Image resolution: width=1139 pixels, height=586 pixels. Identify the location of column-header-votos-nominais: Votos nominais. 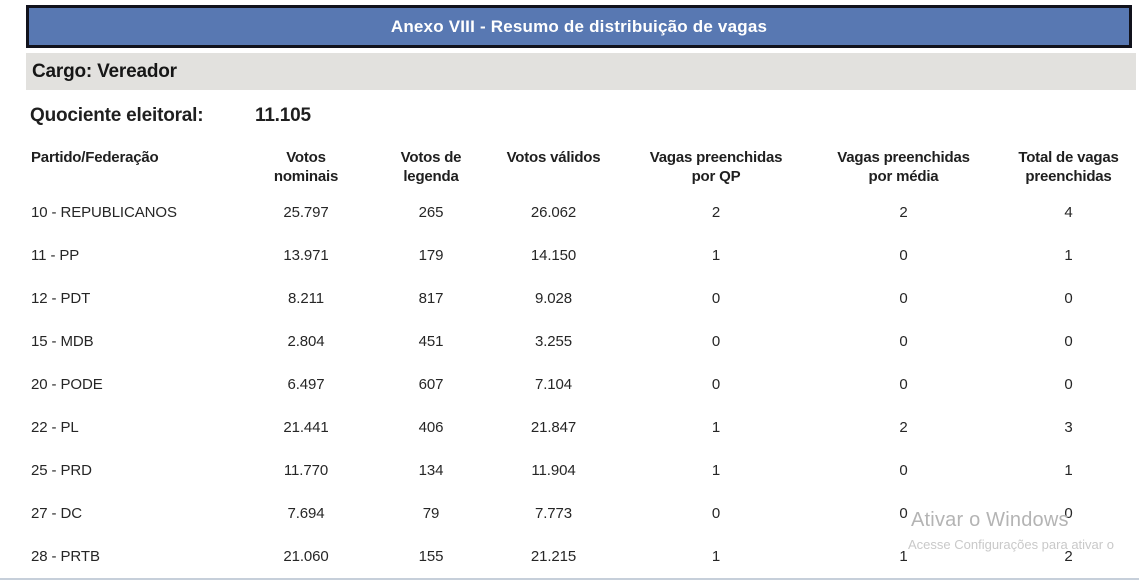
(306, 167).